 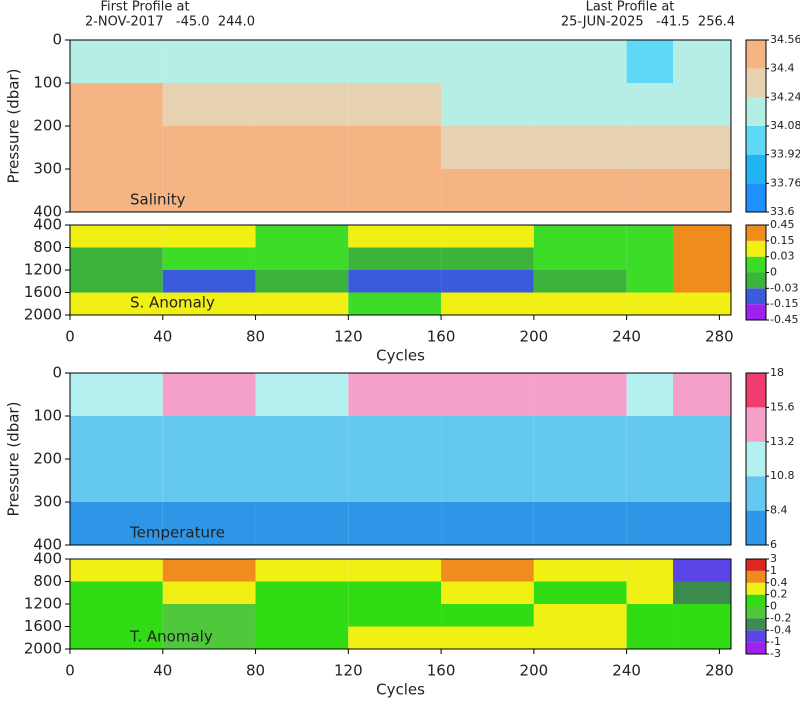 I want to click on colorbar-label: 34.24, so click(x=785, y=96).